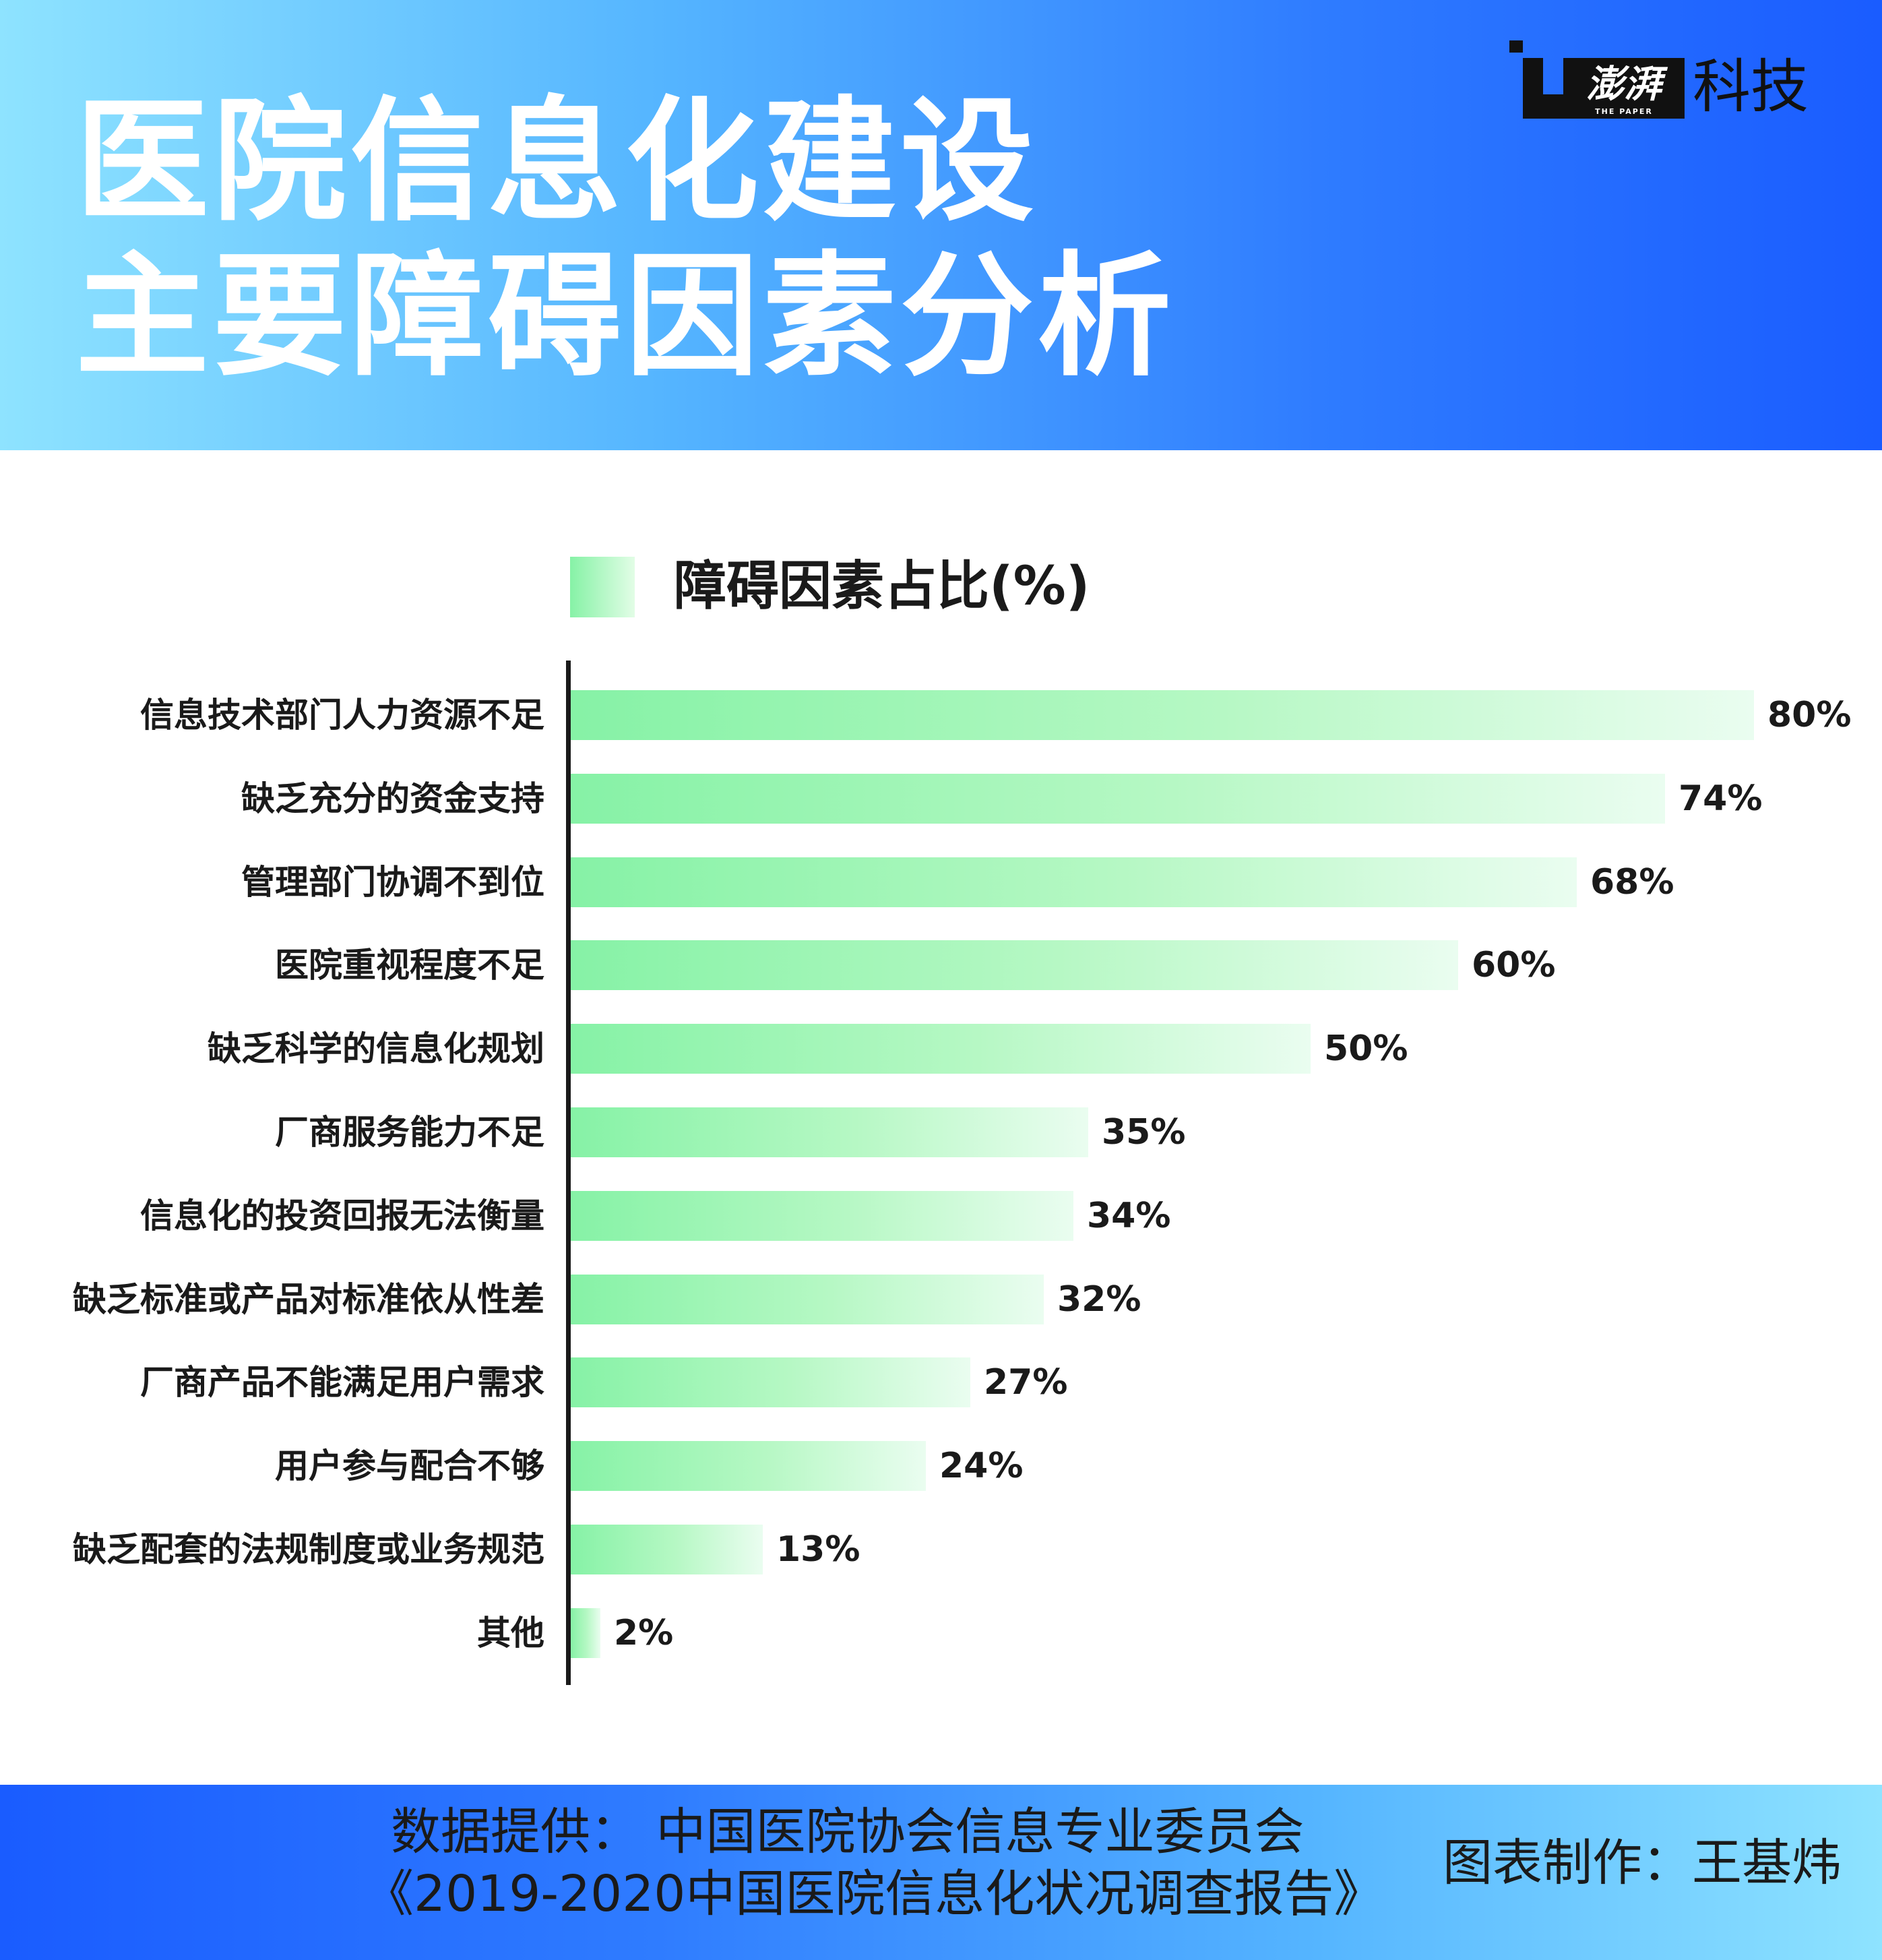 Image resolution: width=1882 pixels, height=1960 pixels. What do you see at coordinates (1099, 1299) in the screenshot?
I see `value-label: 32%` at bounding box center [1099, 1299].